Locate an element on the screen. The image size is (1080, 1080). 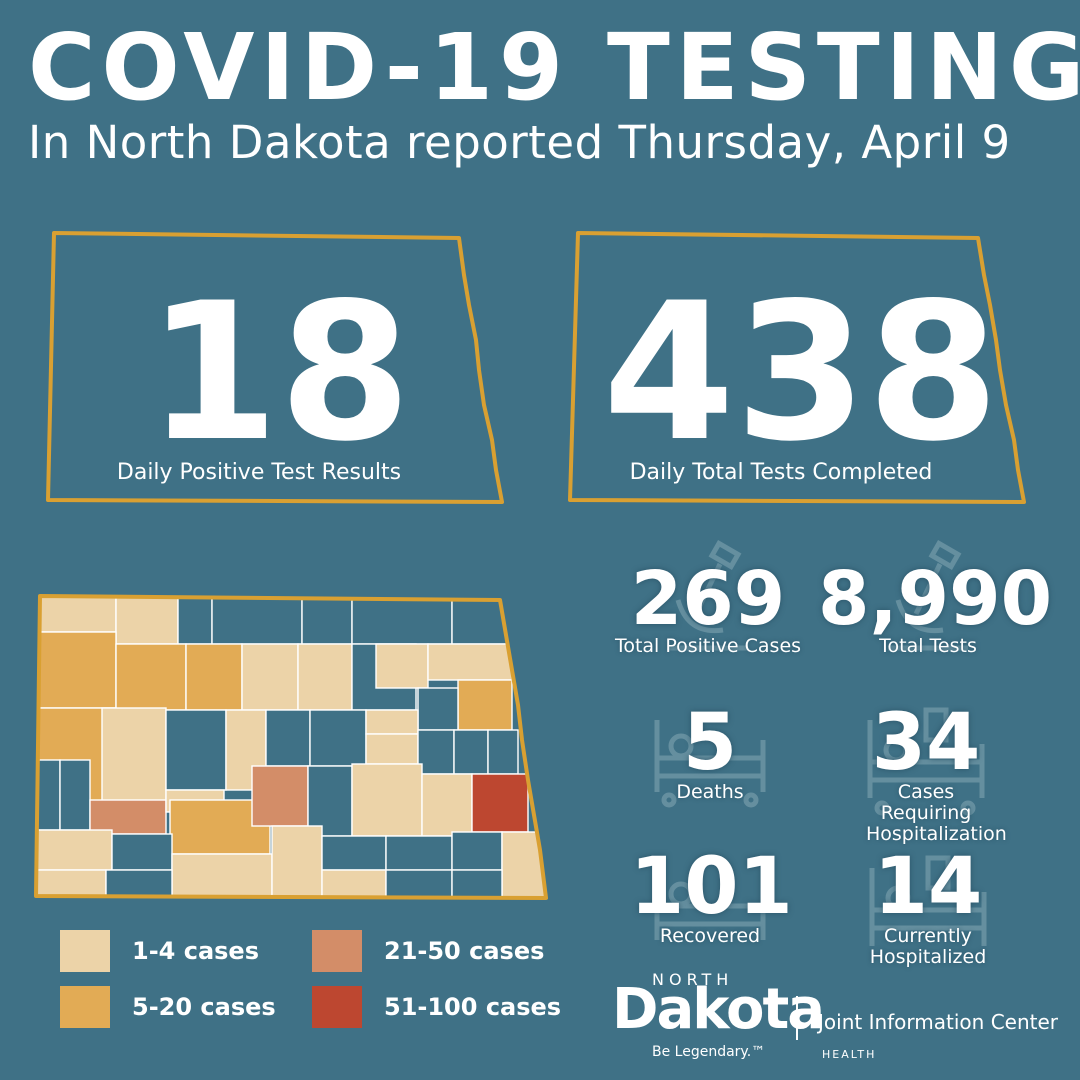
stat-value: 101 is located at coordinates (711, 887).